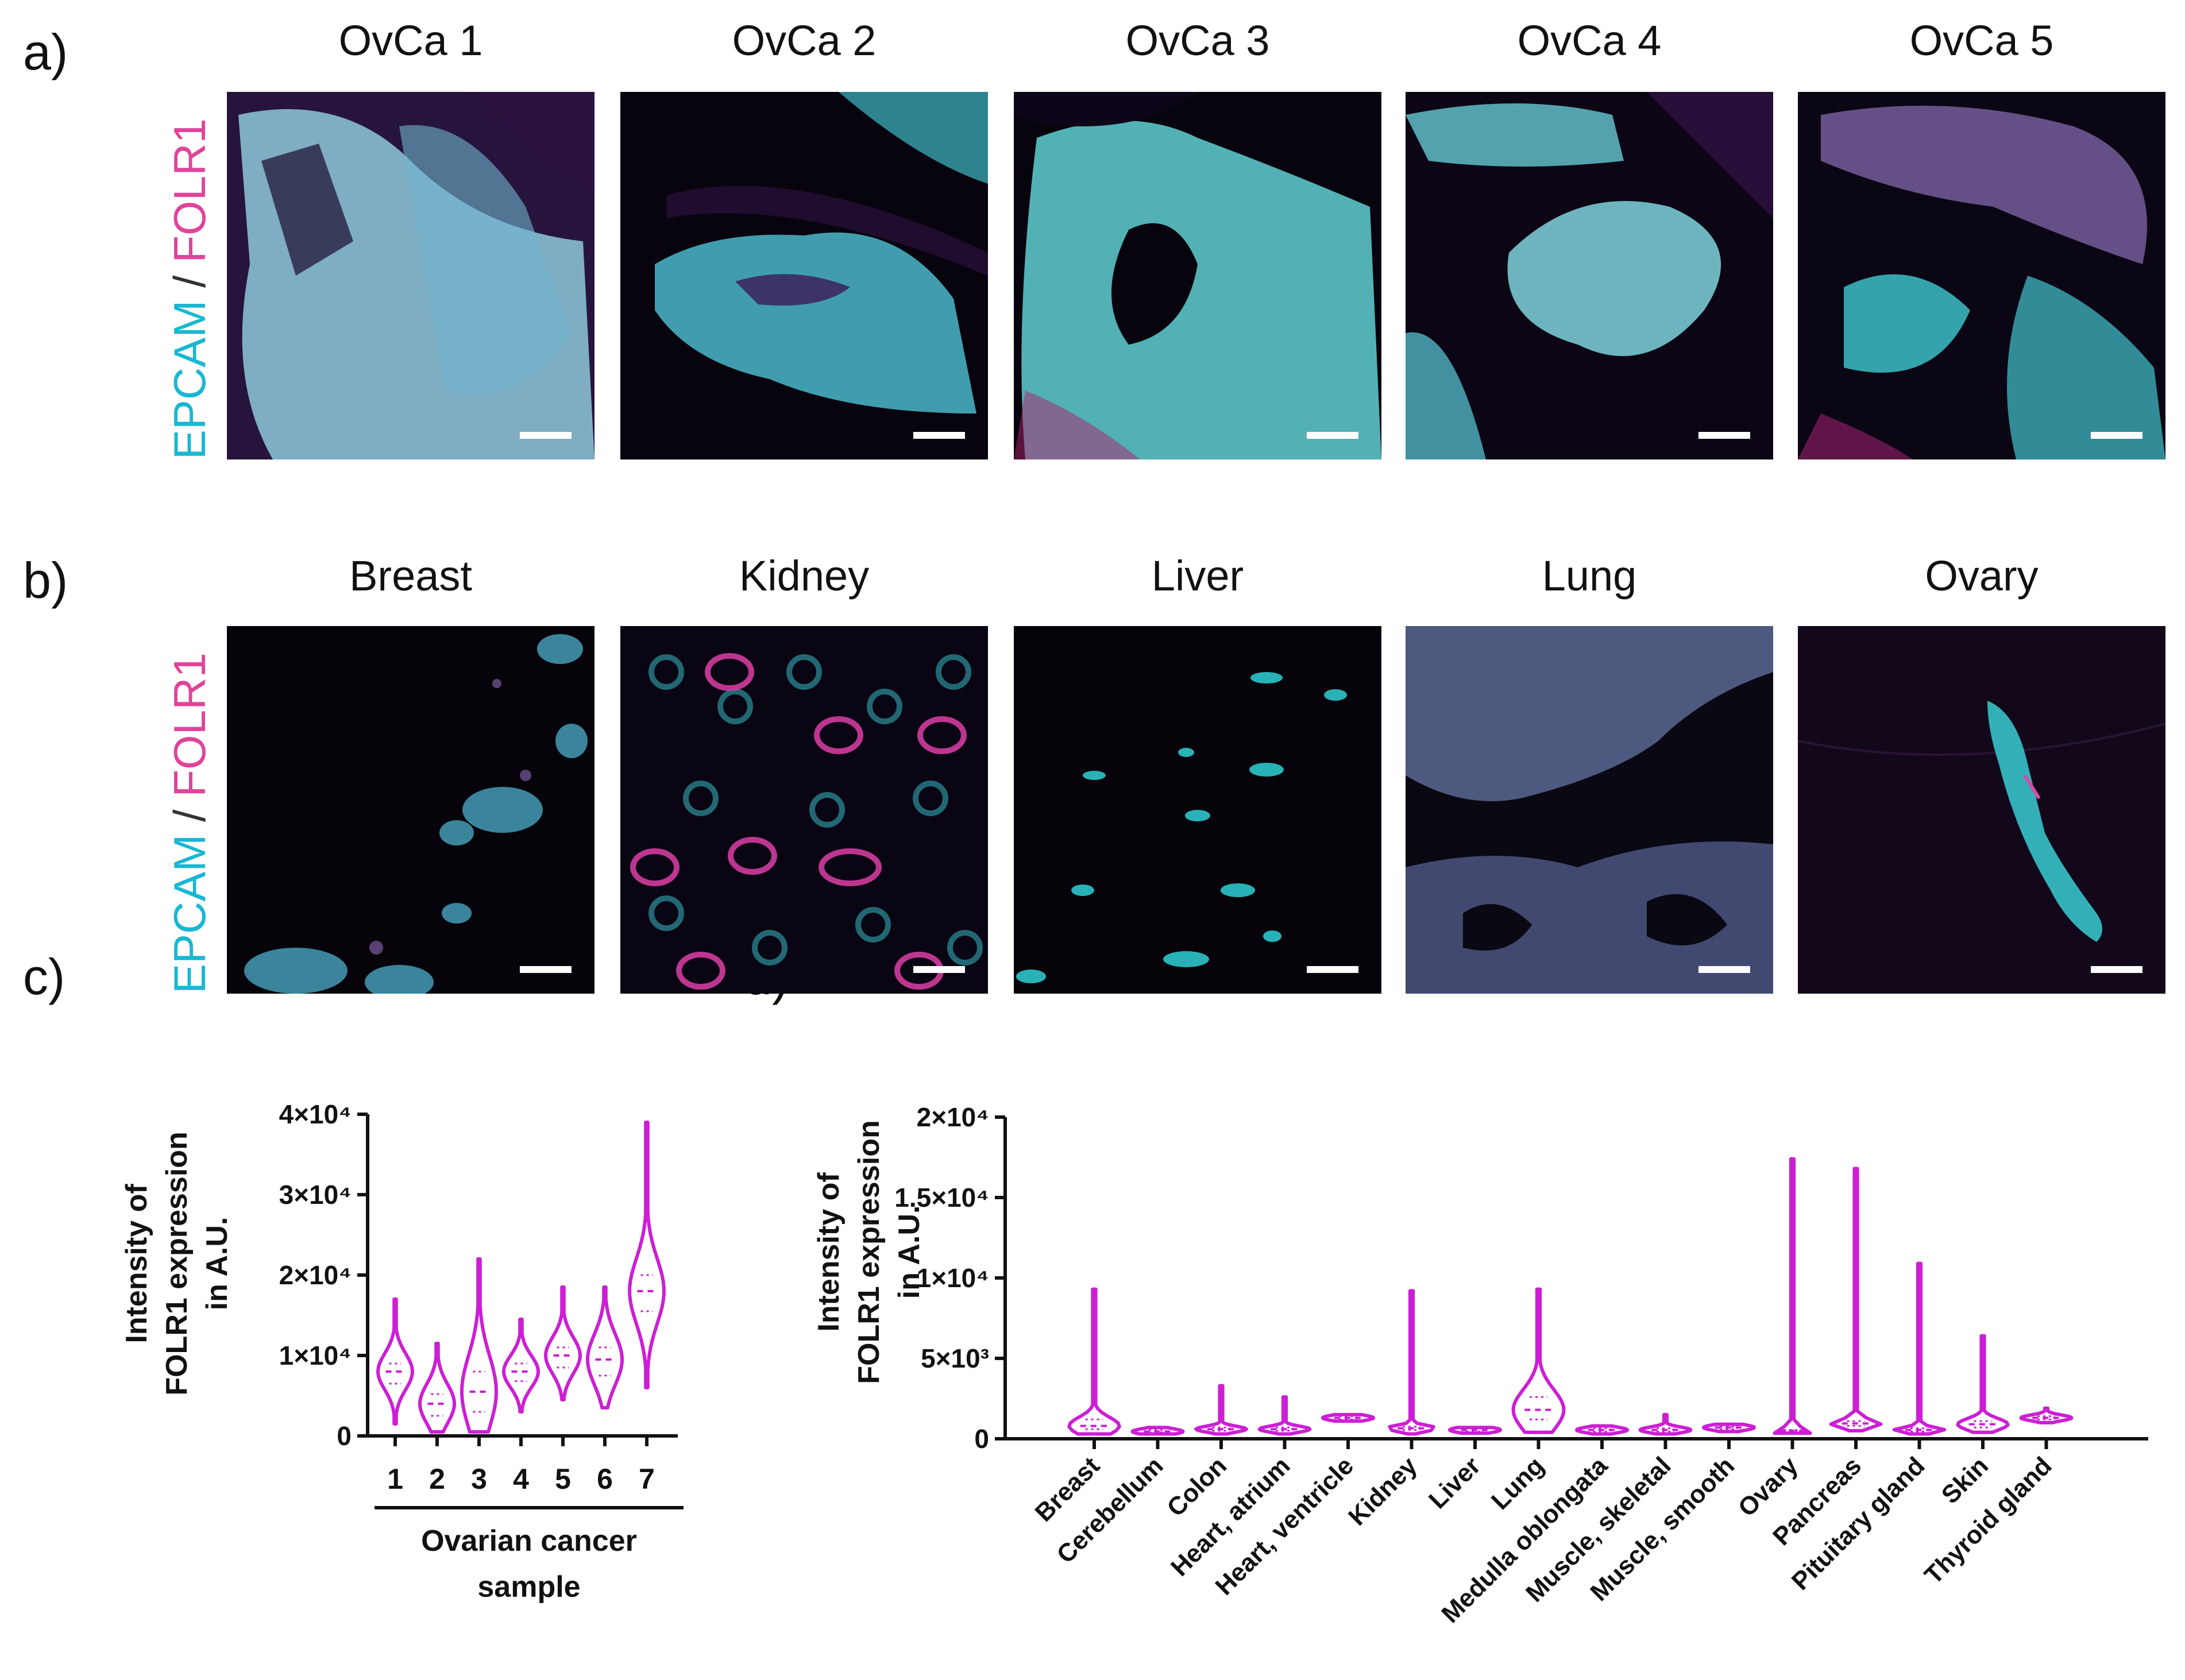 Image resolution: width=2185 pixels, height=1680 pixels. I want to click on violin-Ovary, so click(1792, 1296).